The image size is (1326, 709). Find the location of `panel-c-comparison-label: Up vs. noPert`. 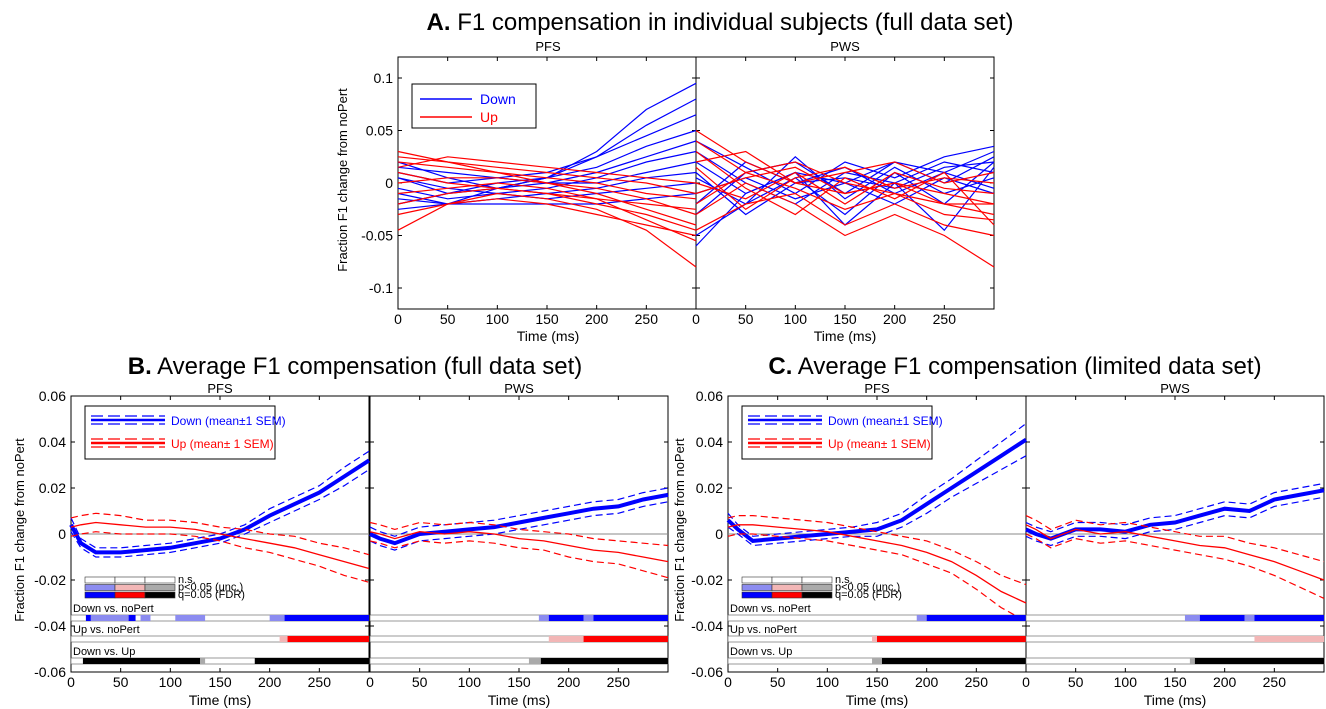

panel-c-comparison-label: Up vs. noPert is located at coordinates (763, 630).